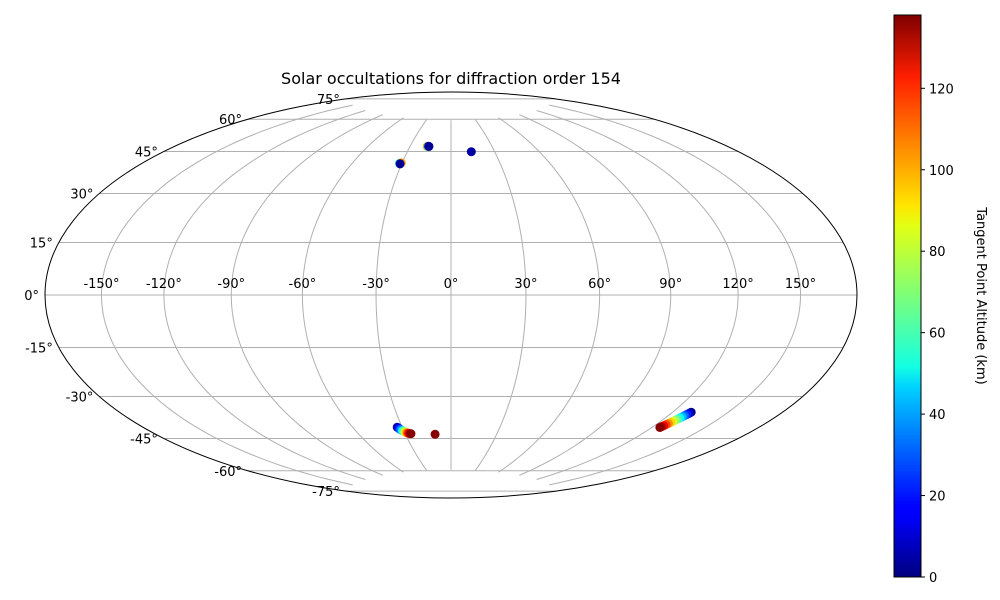 The height and width of the screenshot is (600, 1000). What do you see at coordinates (81, 195) in the screenshot?
I see `lat-tick-label: 30°` at bounding box center [81, 195].